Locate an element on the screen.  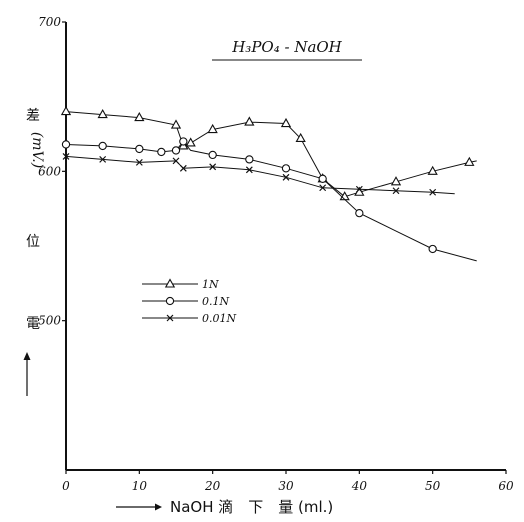
legend-label: 1N is located at coordinates (210, 284).